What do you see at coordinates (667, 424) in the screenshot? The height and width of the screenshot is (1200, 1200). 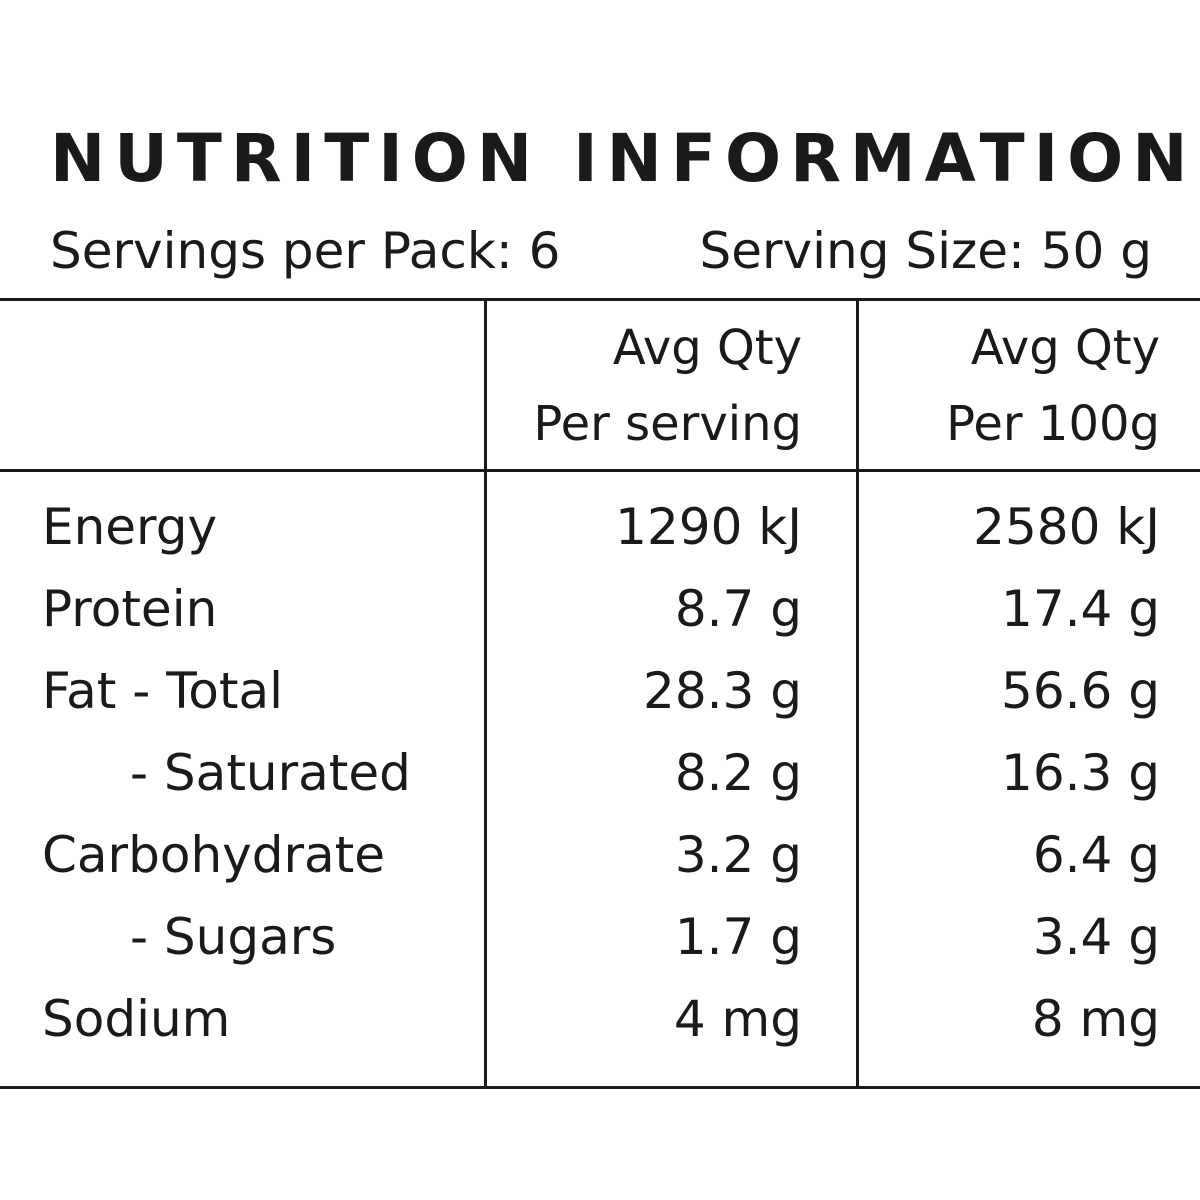 I see `column-header: Per serving` at bounding box center [667, 424].